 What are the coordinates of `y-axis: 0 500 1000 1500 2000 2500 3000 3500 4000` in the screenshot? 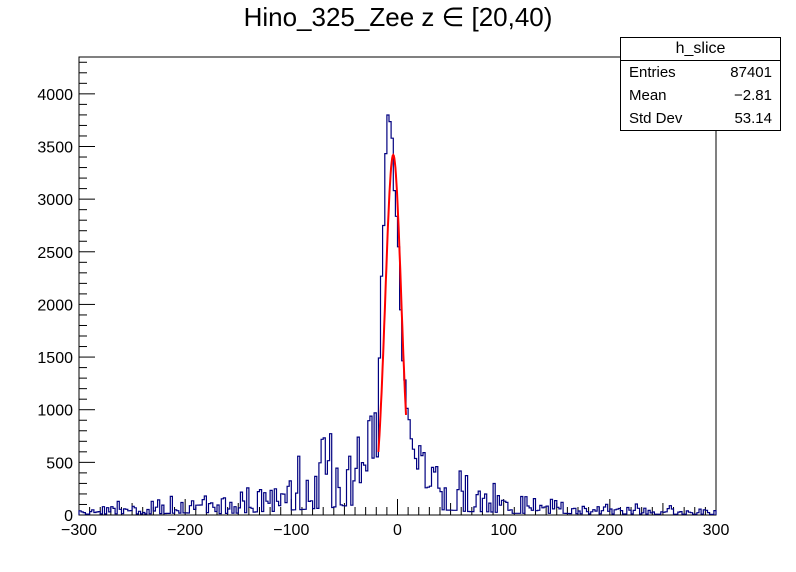 It's located at (66, 293).